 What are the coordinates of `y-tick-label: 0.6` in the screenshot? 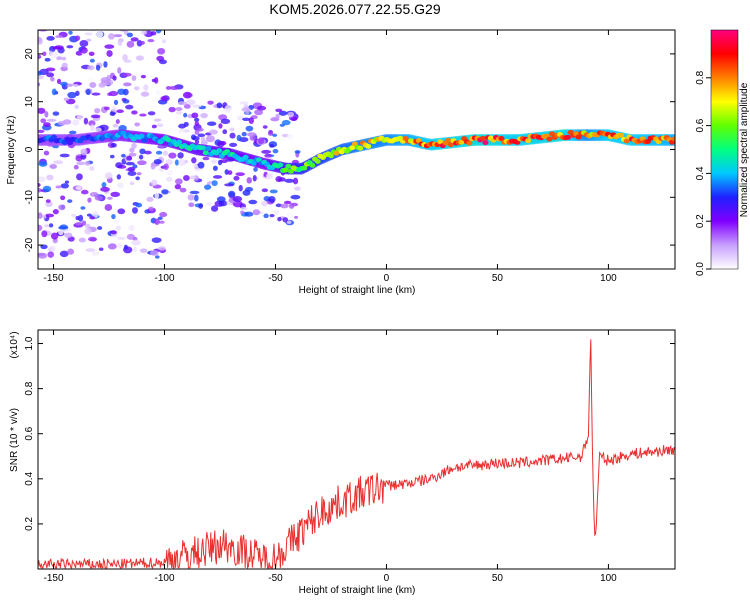 It's located at (29, 433).